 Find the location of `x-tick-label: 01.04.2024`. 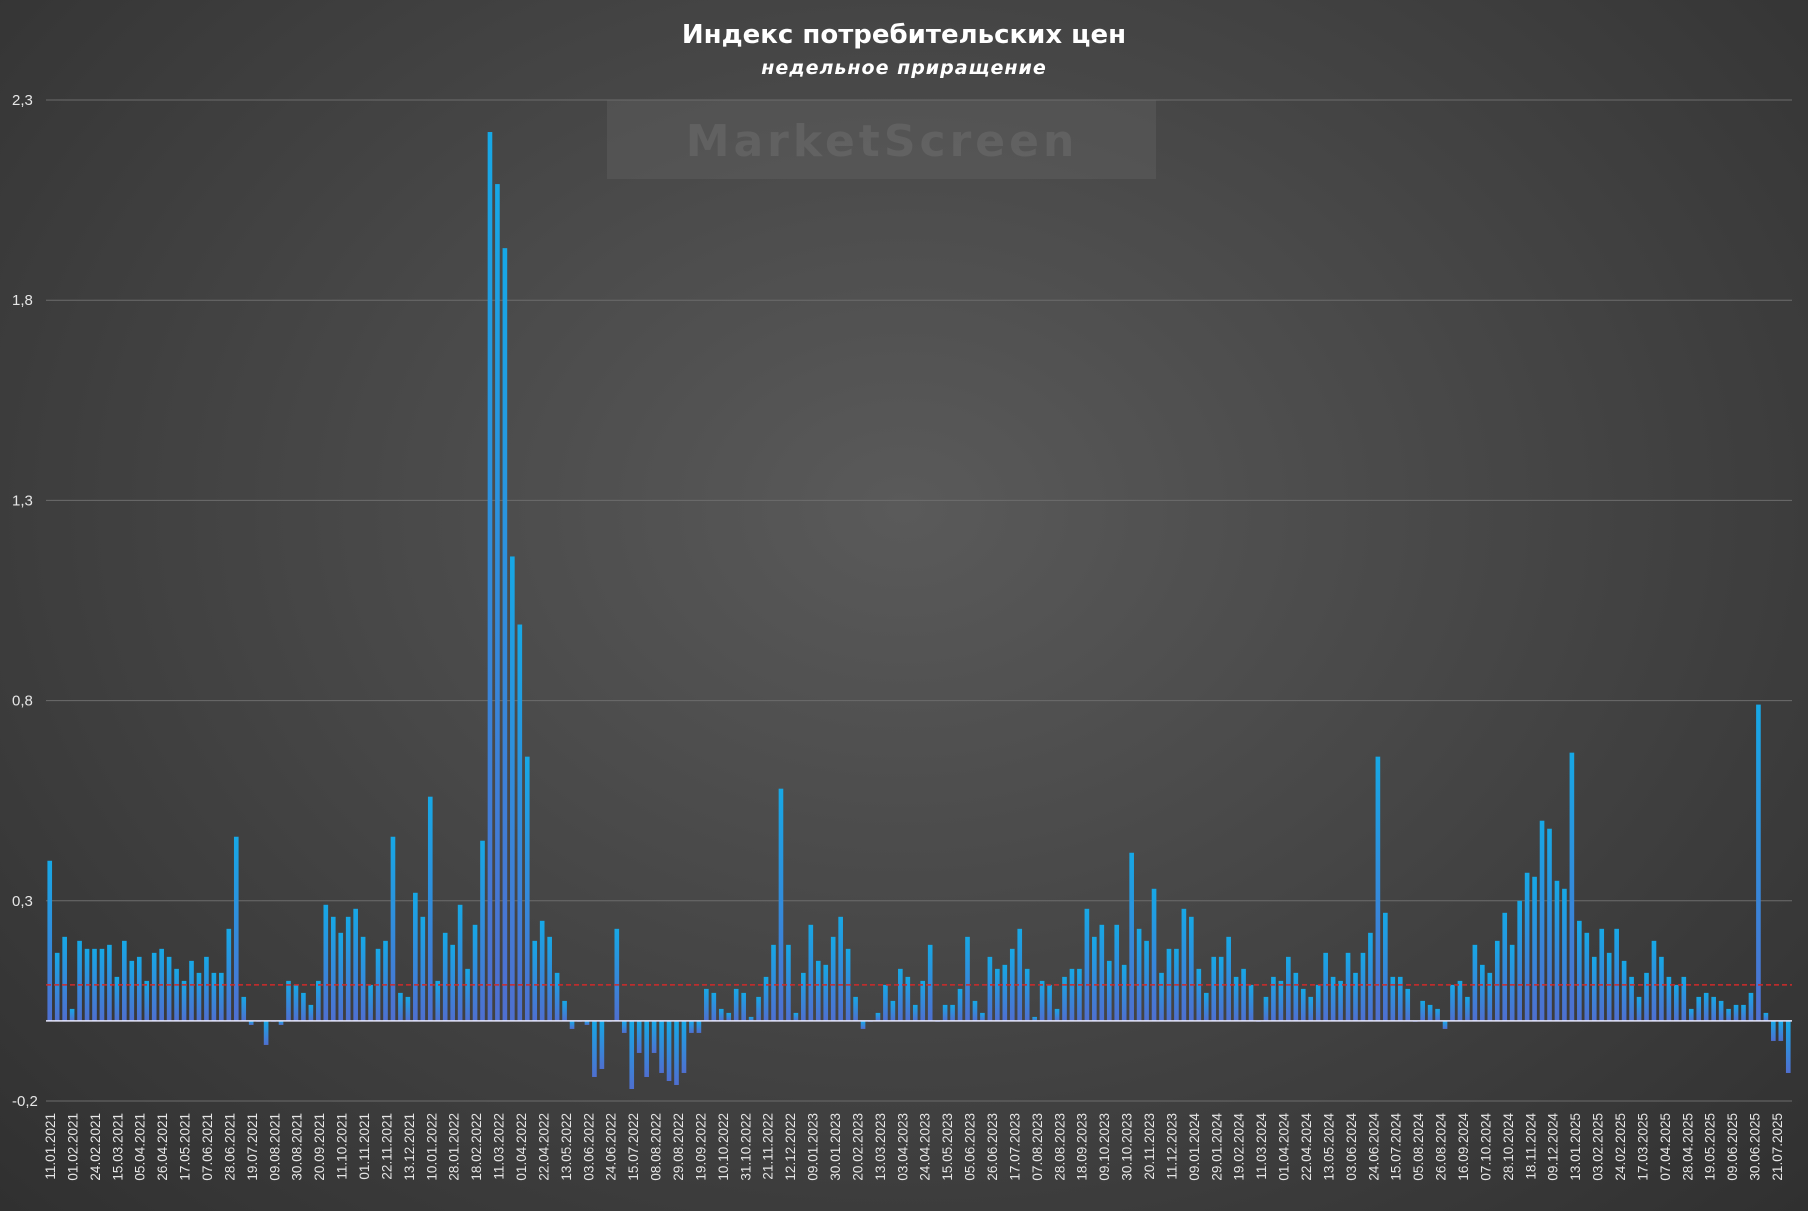

x-tick-label: 01.04.2024 is located at coordinates (1284, 1147).